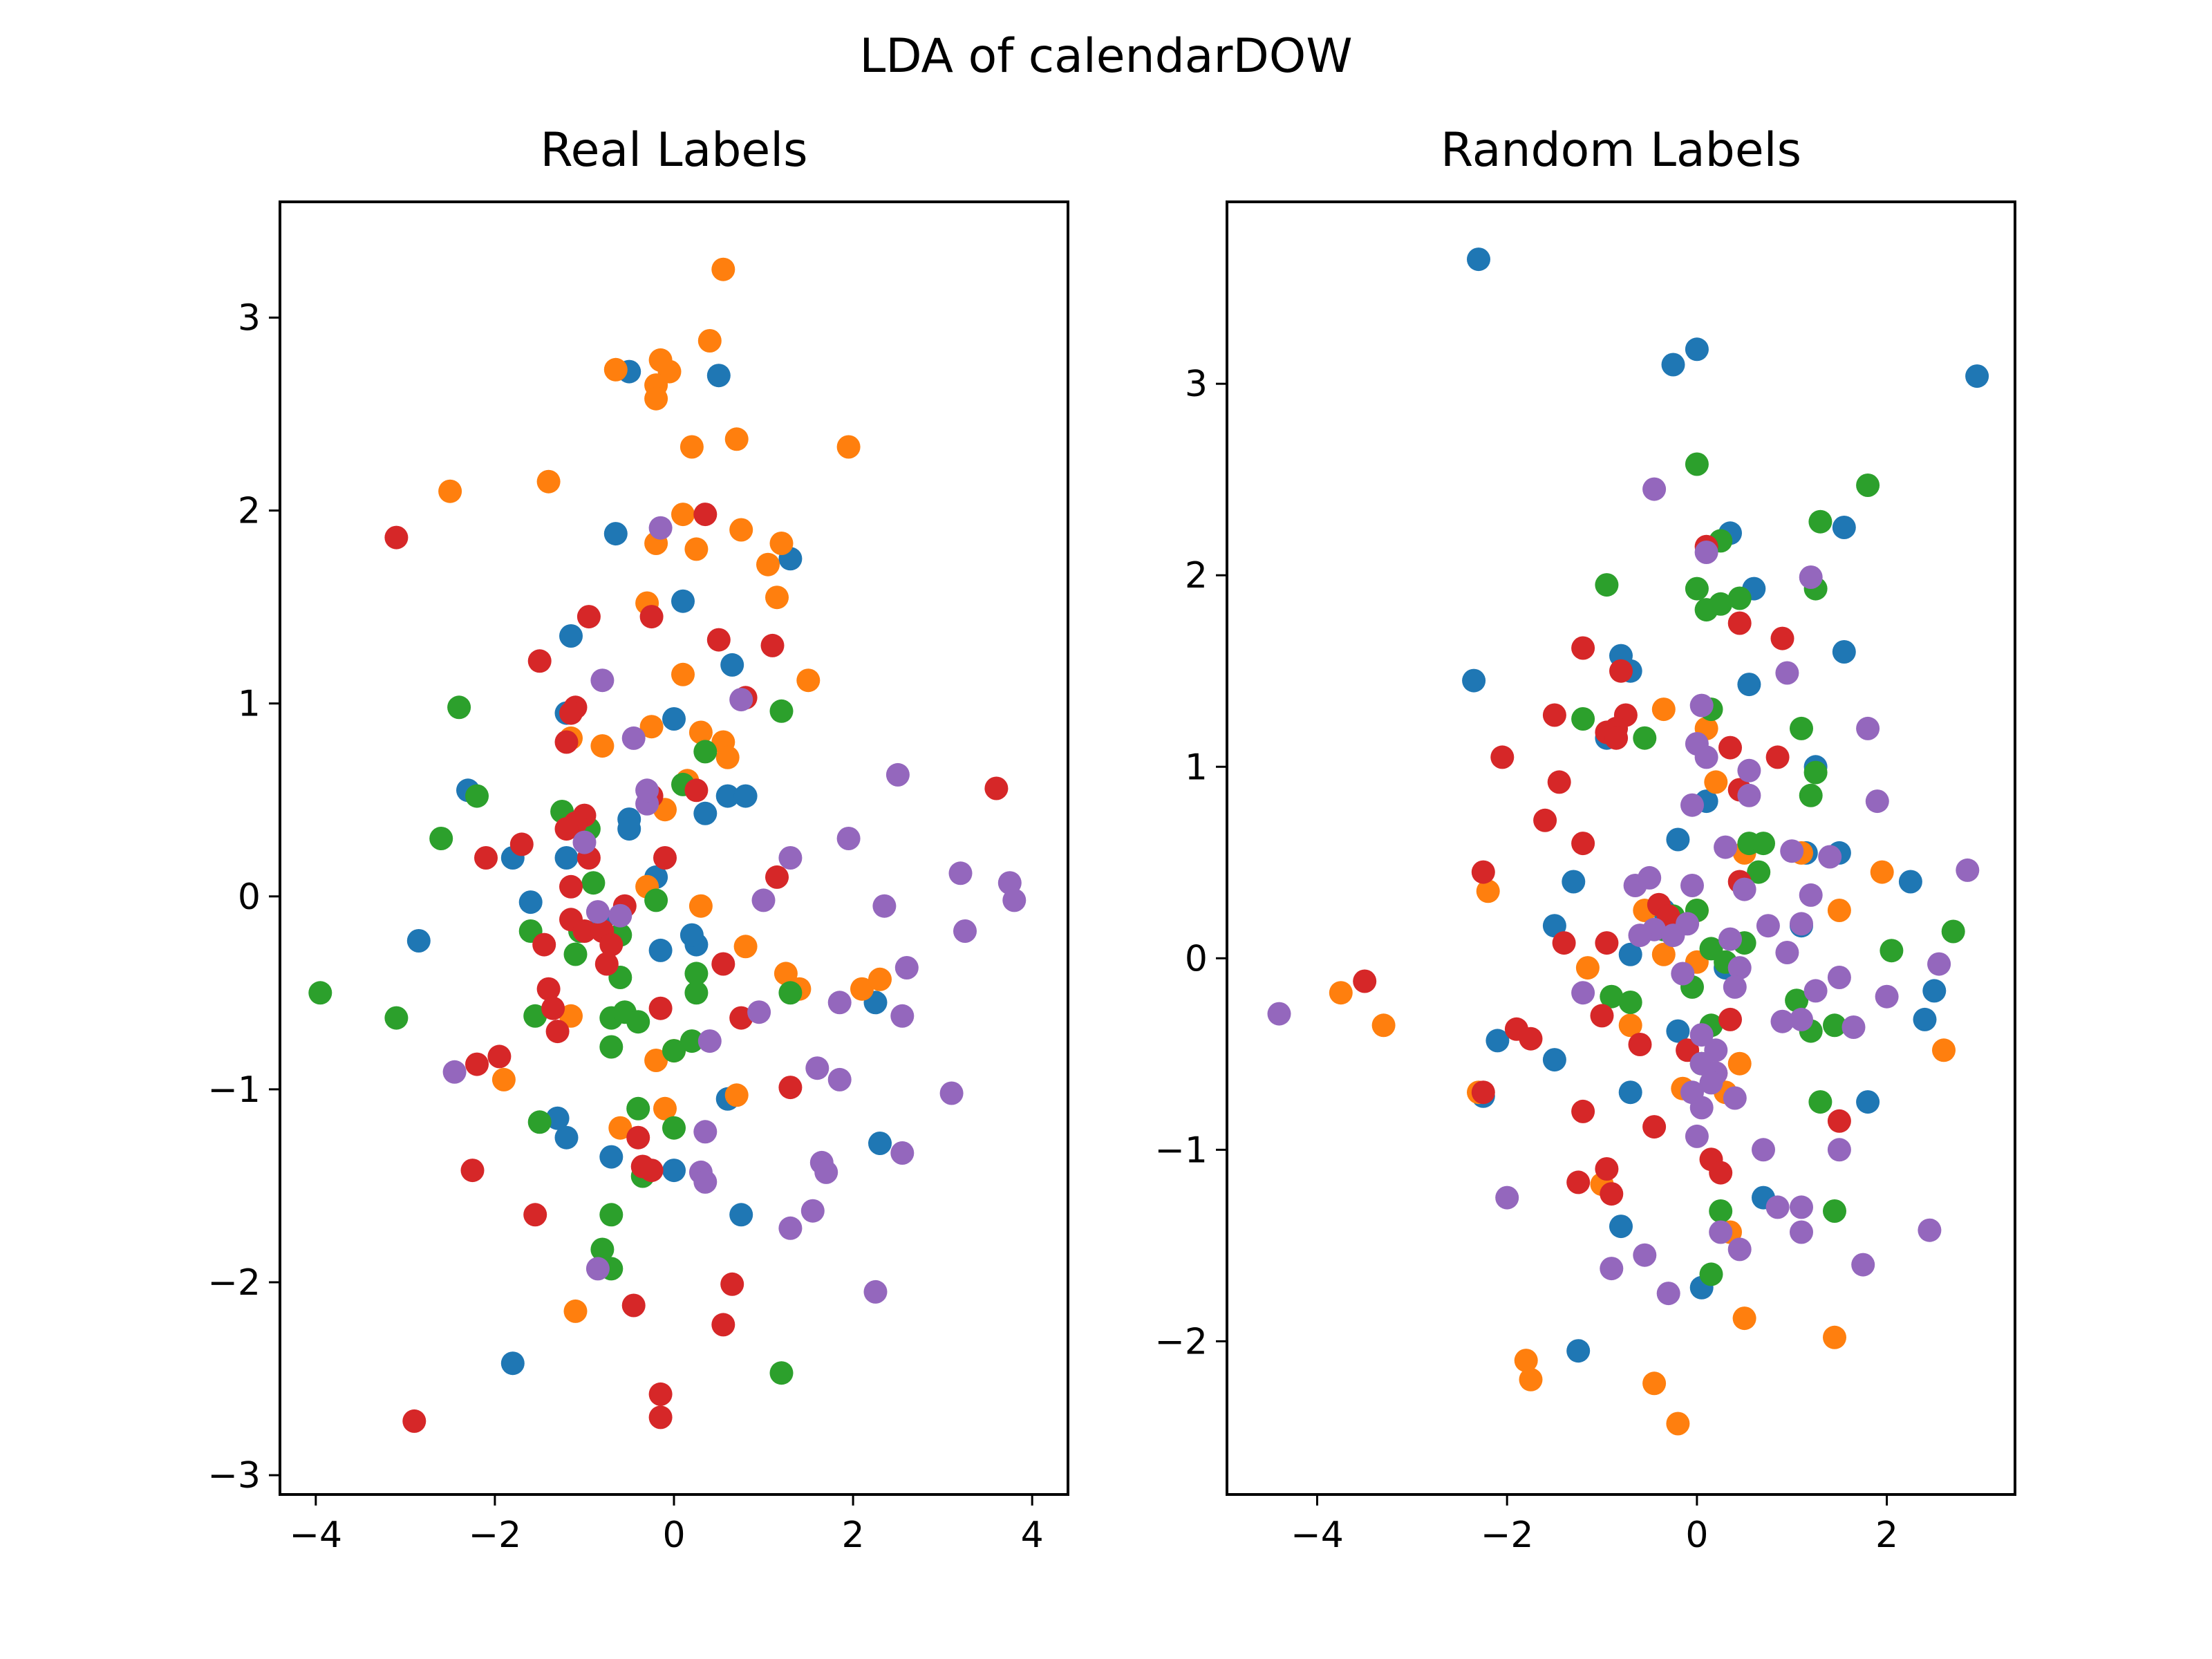 This screenshot has height=1659, width=2212. What do you see at coordinates (1196, 959) in the screenshot?
I see `y-tick-label: 0` at bounding box center [1196, 959].